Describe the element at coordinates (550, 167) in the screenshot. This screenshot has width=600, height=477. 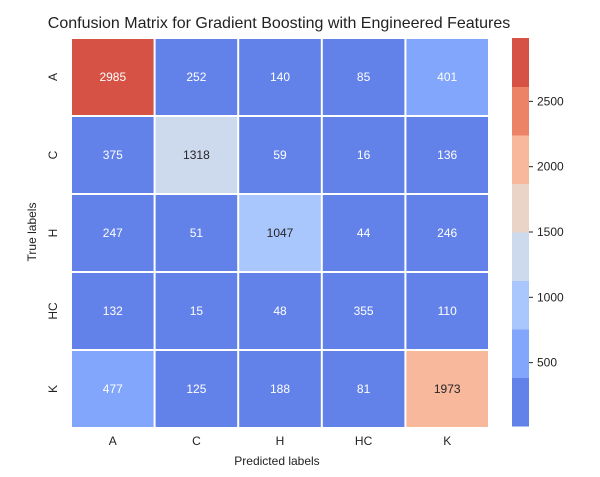
I see `colorbar-tick-label: 2000` at that location.